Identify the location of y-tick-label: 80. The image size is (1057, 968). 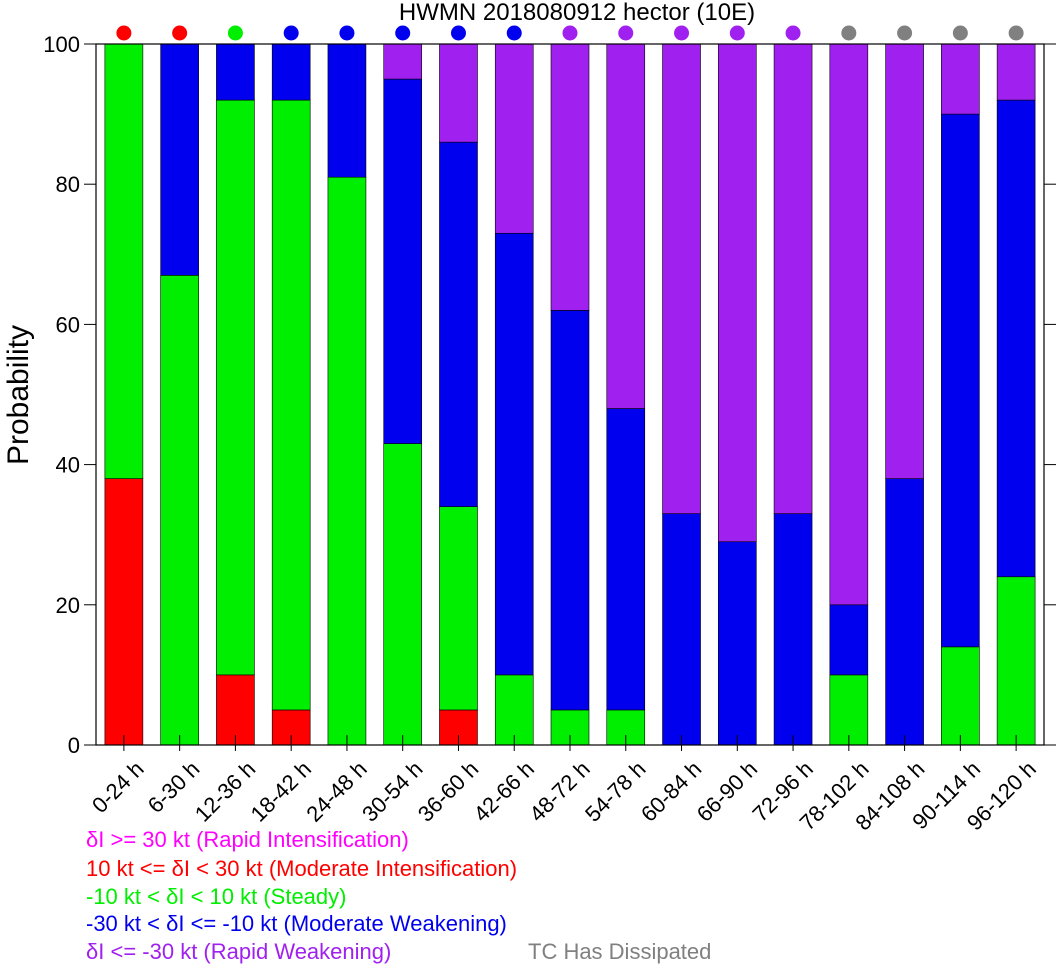
(68, 184).